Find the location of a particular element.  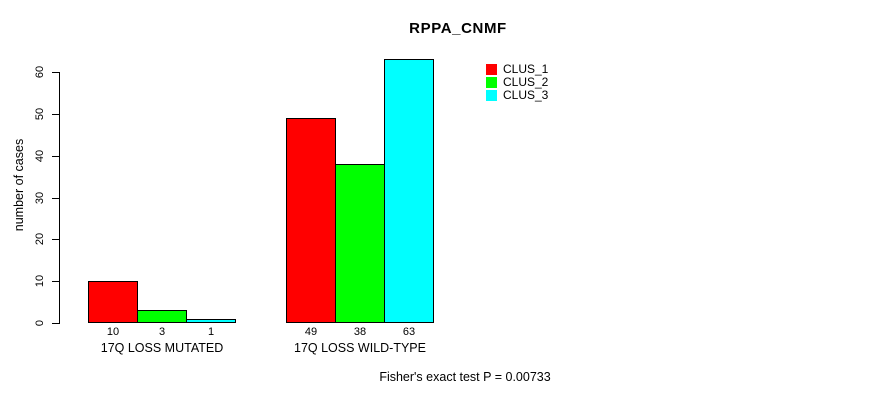

y-axis-tick-label: 40 is located at coordinates (40, 156).